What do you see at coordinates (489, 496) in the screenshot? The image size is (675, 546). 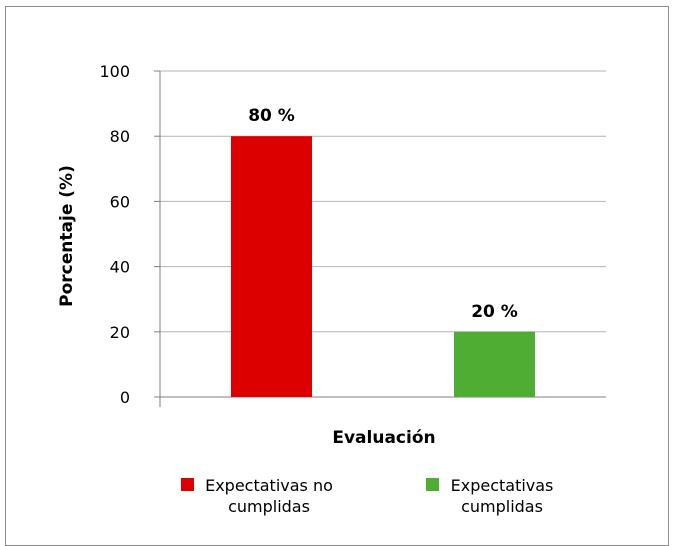 I see `legend-item: Expectativas cumplidas` at bounding box center [489, 496].